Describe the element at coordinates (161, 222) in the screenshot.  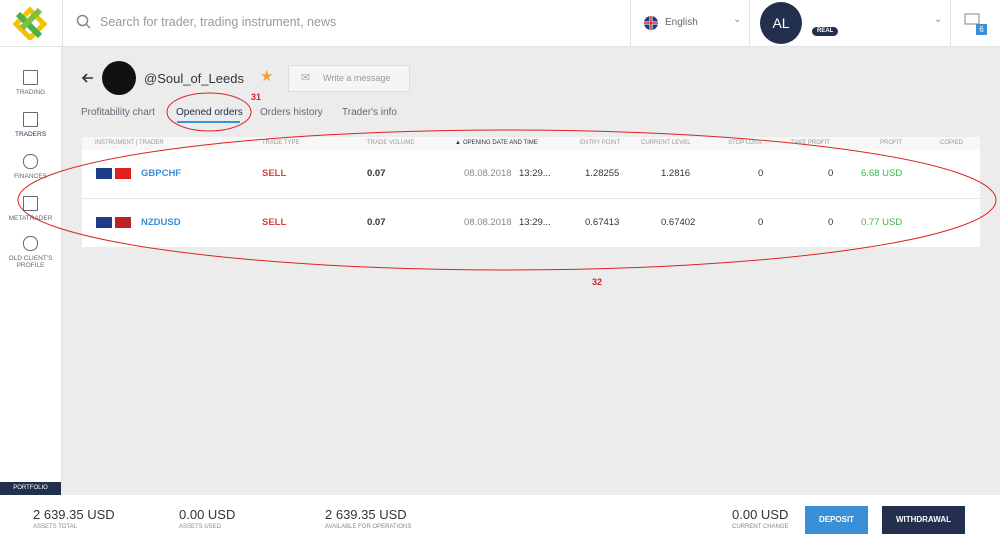
I see `table-cell: NZDUSD` at that location.